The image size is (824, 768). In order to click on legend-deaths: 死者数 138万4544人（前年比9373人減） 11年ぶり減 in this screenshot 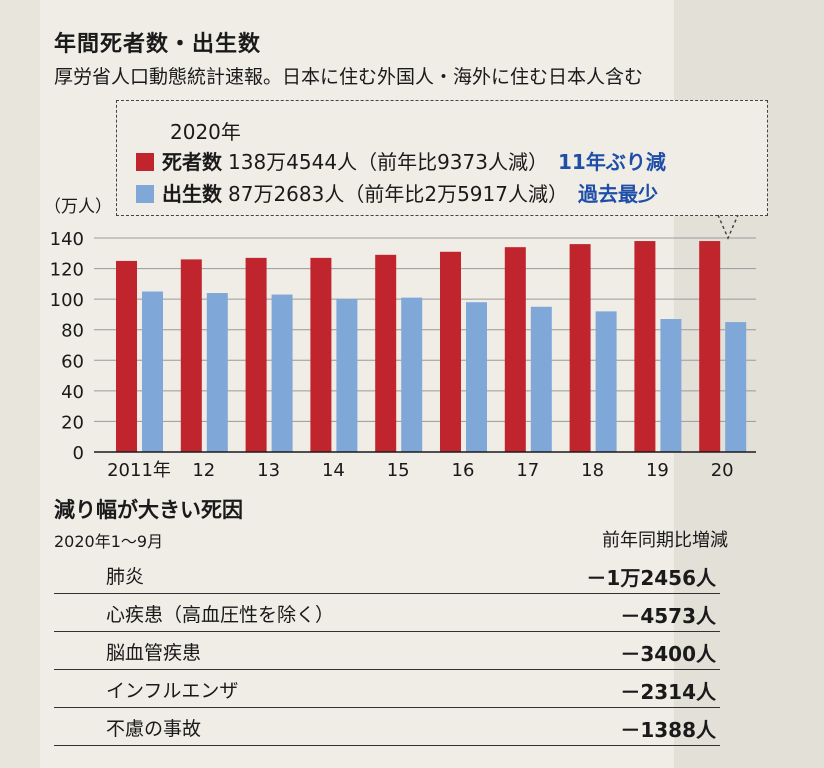, I will do `click(401, 160)`.